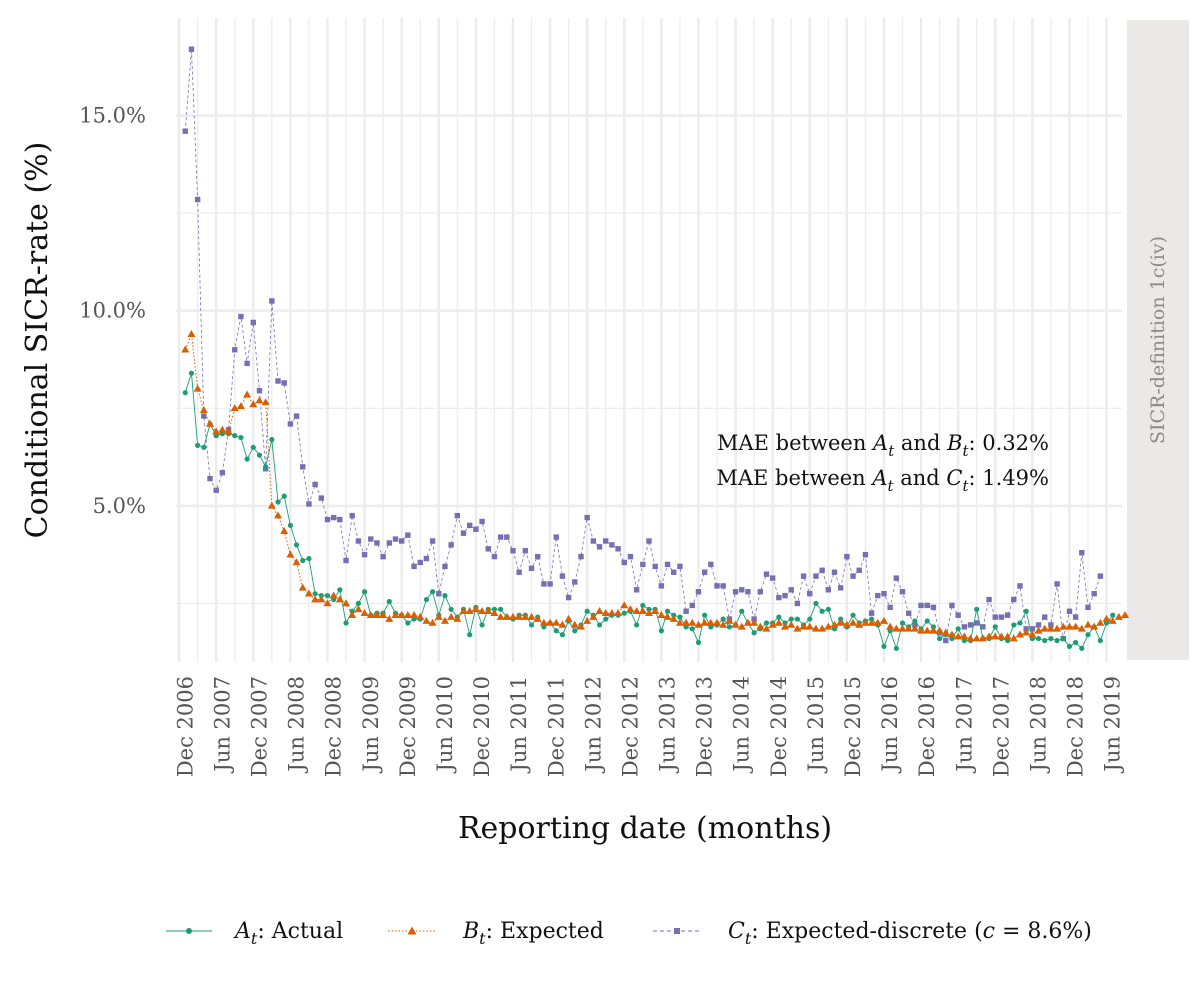  I want to click on y-tick-label: 5.0%, so click(119, 506).